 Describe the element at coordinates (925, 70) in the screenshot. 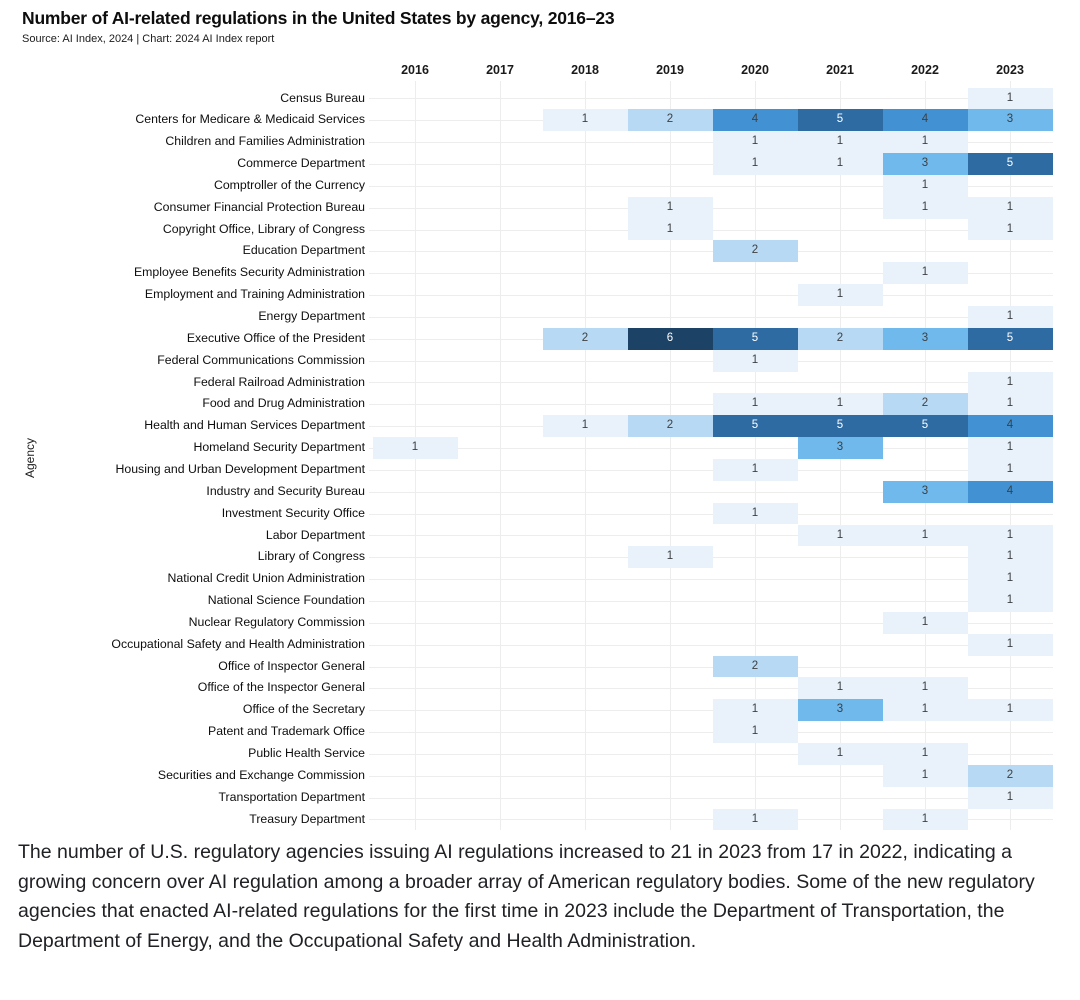

I see `x-tick-label-2022: 2022` at that location.